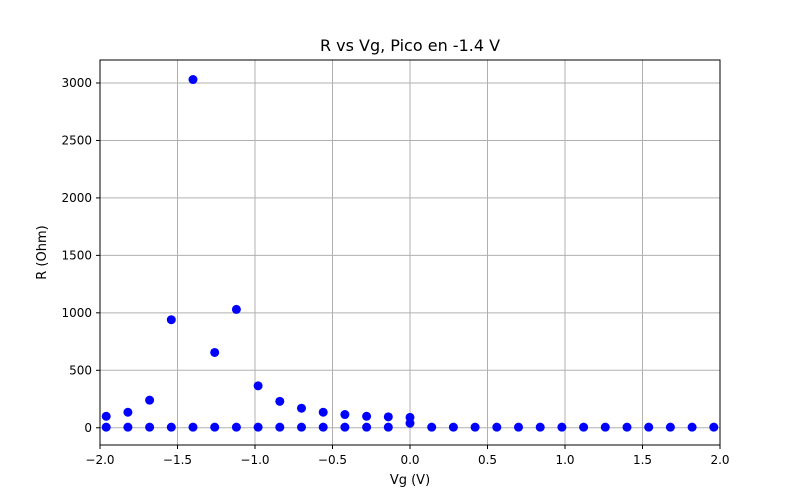 Image resolution: width=800 pixels, height=500 pixels. I want to click on y-tick-label: 1500, so click(76, 255).